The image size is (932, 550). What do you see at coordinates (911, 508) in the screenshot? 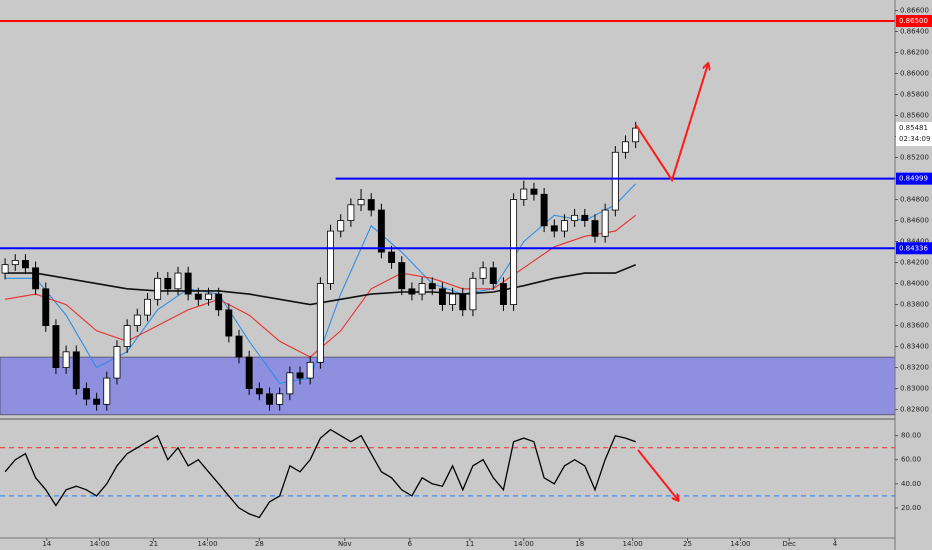
I see `rsi-tick-label: 20.00` at bounding box center [911, 508].